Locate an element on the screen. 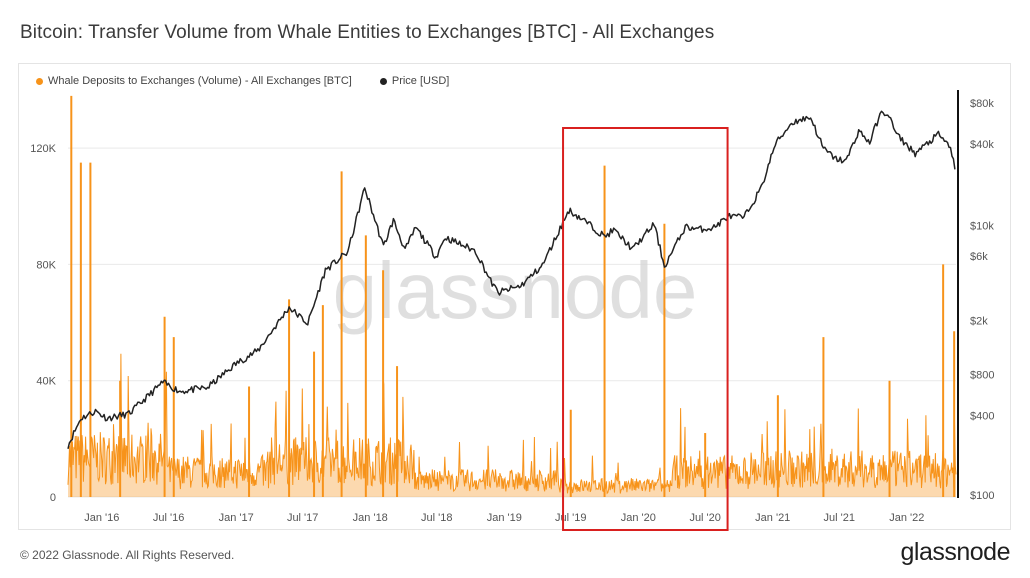 Image resolution: width=1030 pixels, height=578 pixels. x-tick-label: Jan '18 is located at coordinates (370, 518).